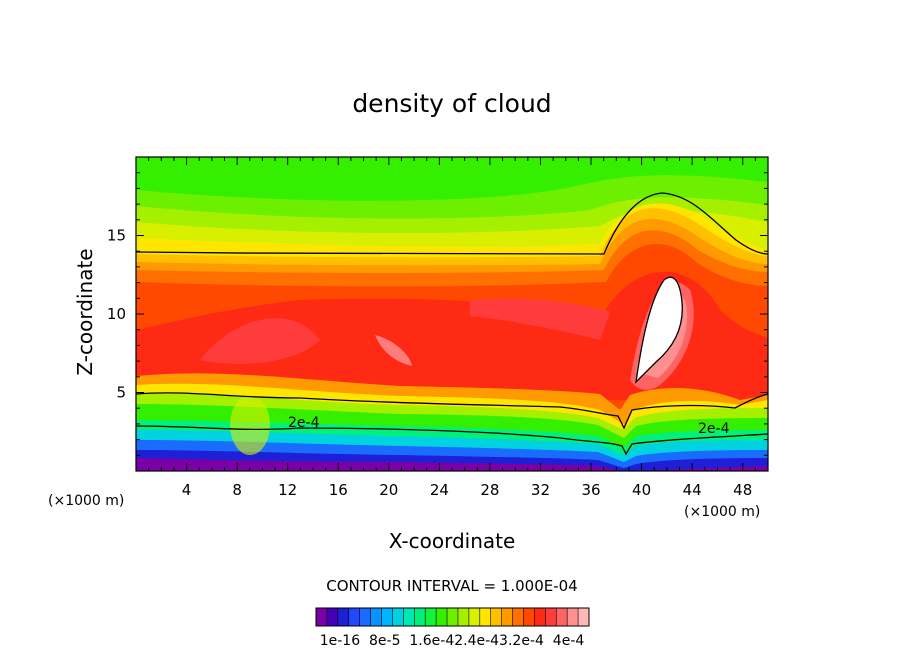 The image size is (904, 658). I want to click on colorbar, so click(453, 617).